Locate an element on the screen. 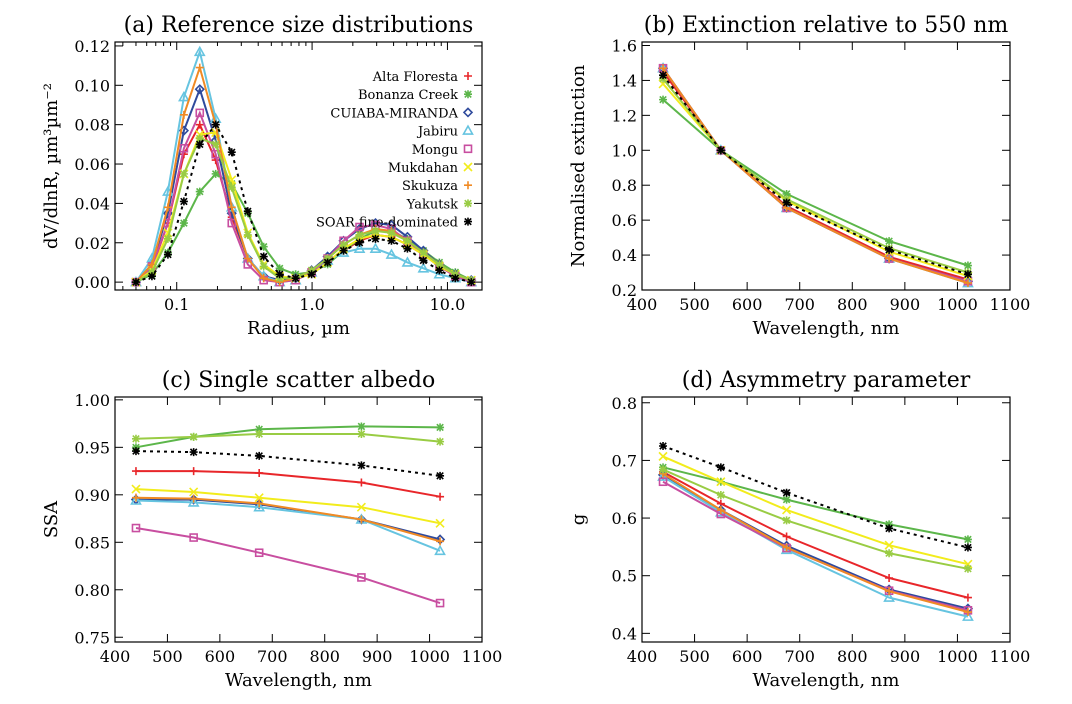  x-tick-label: 800 is located at coordinates (852, 656).